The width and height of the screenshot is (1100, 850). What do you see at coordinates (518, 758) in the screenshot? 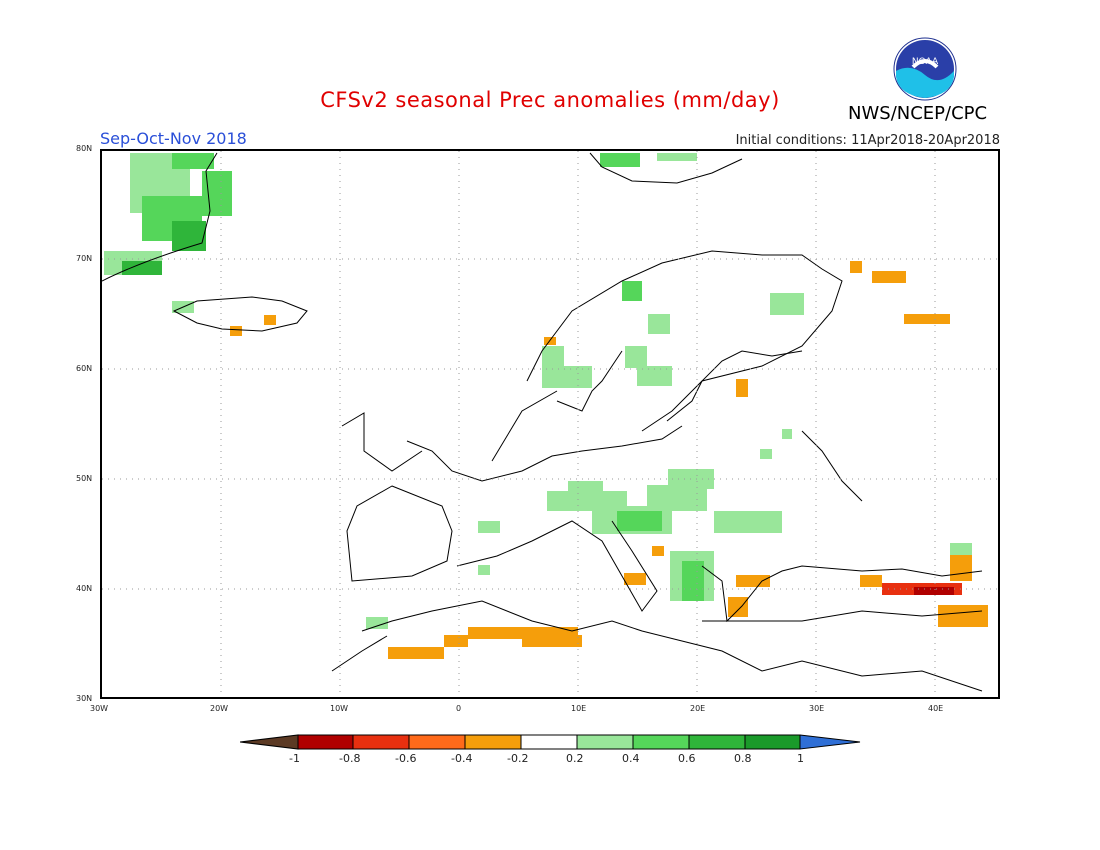
I see `colorbar-label: -0.2` at bounding box center [518, 758].